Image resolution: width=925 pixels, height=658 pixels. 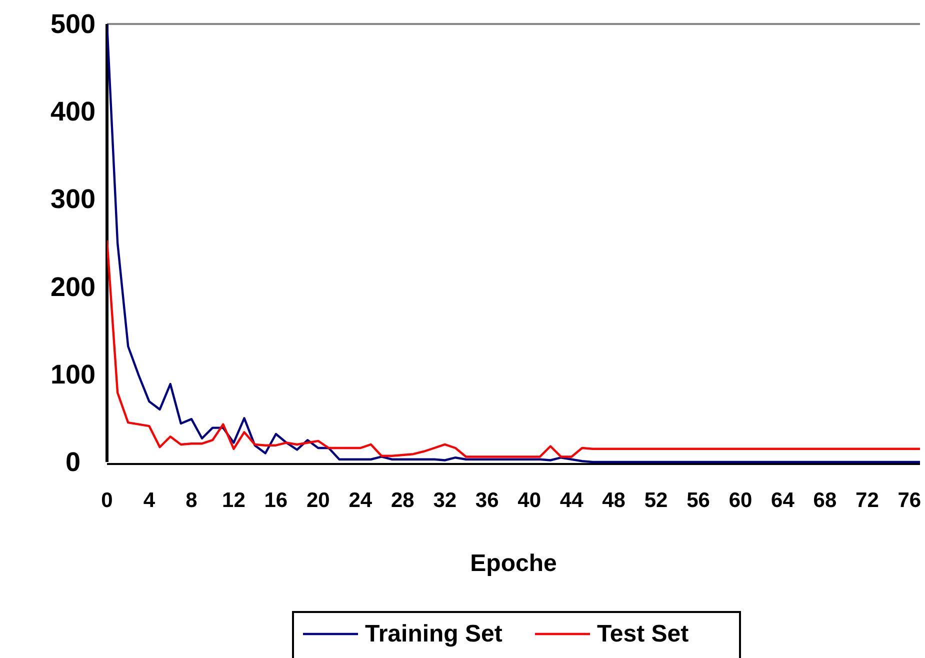 What do you see at coordinates (513, 563) in the screenshot?
I see `x-axis-title: Epoche` at bounding box center [513, 563].